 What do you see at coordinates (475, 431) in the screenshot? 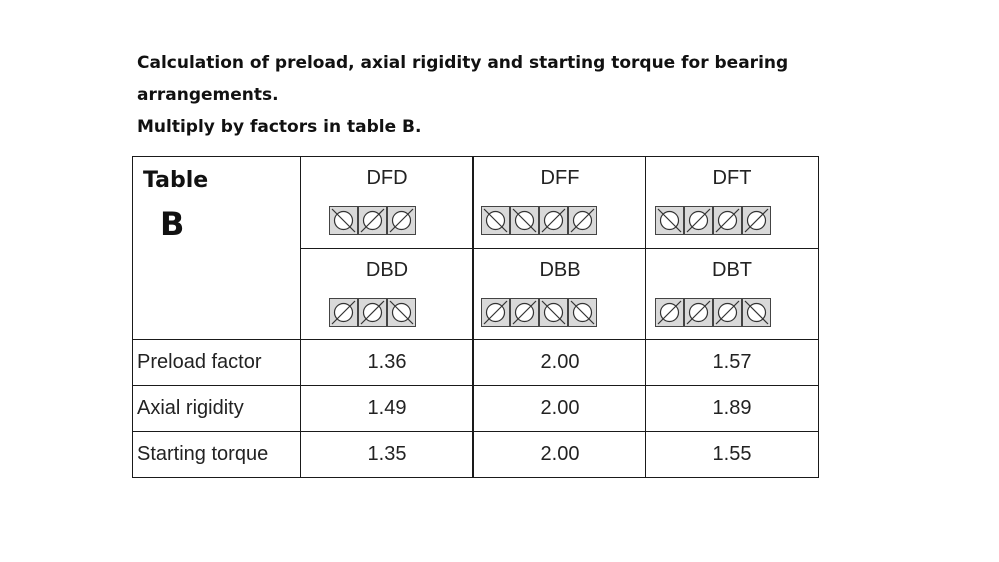
I see `table-divider-row2` at bounding box center [475, 431].